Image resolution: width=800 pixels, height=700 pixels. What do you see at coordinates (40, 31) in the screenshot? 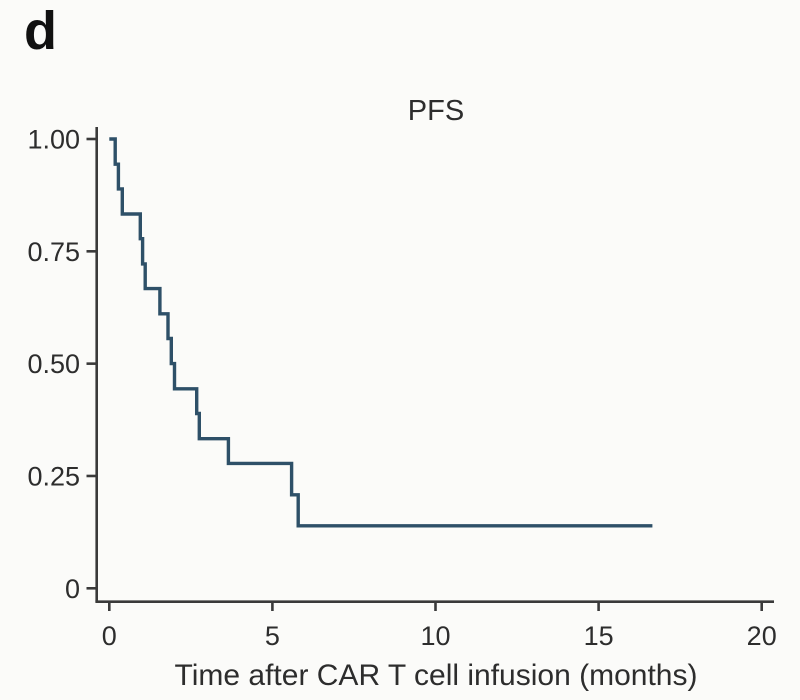
I see `panel-letter-label: d` at bounding box center [40, 31].